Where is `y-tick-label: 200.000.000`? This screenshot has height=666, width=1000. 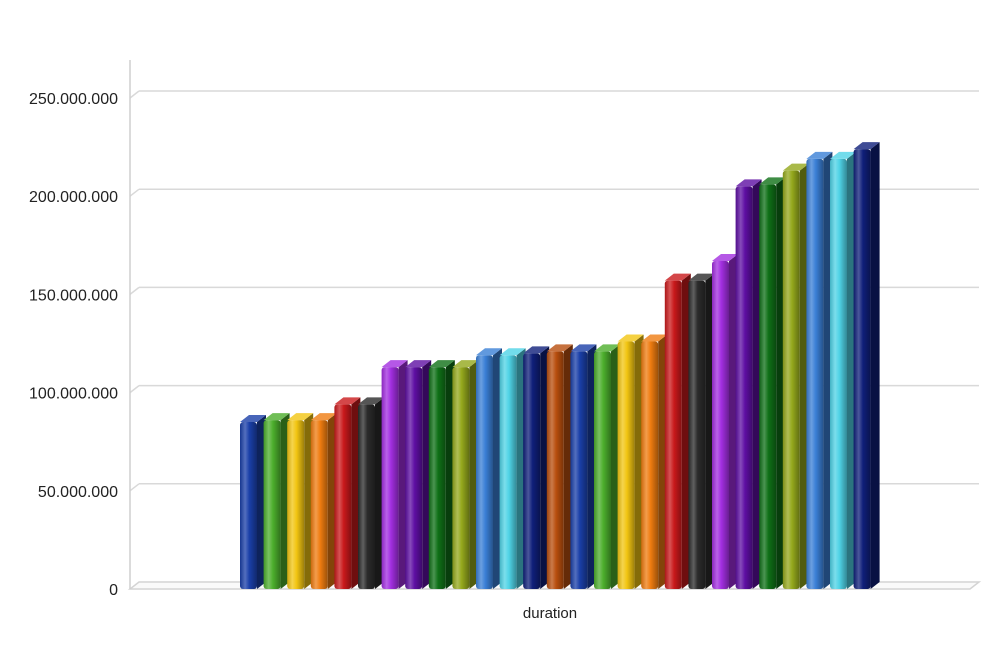 y-tick-label: 200.000.000 is located at coordinates (73, 197).